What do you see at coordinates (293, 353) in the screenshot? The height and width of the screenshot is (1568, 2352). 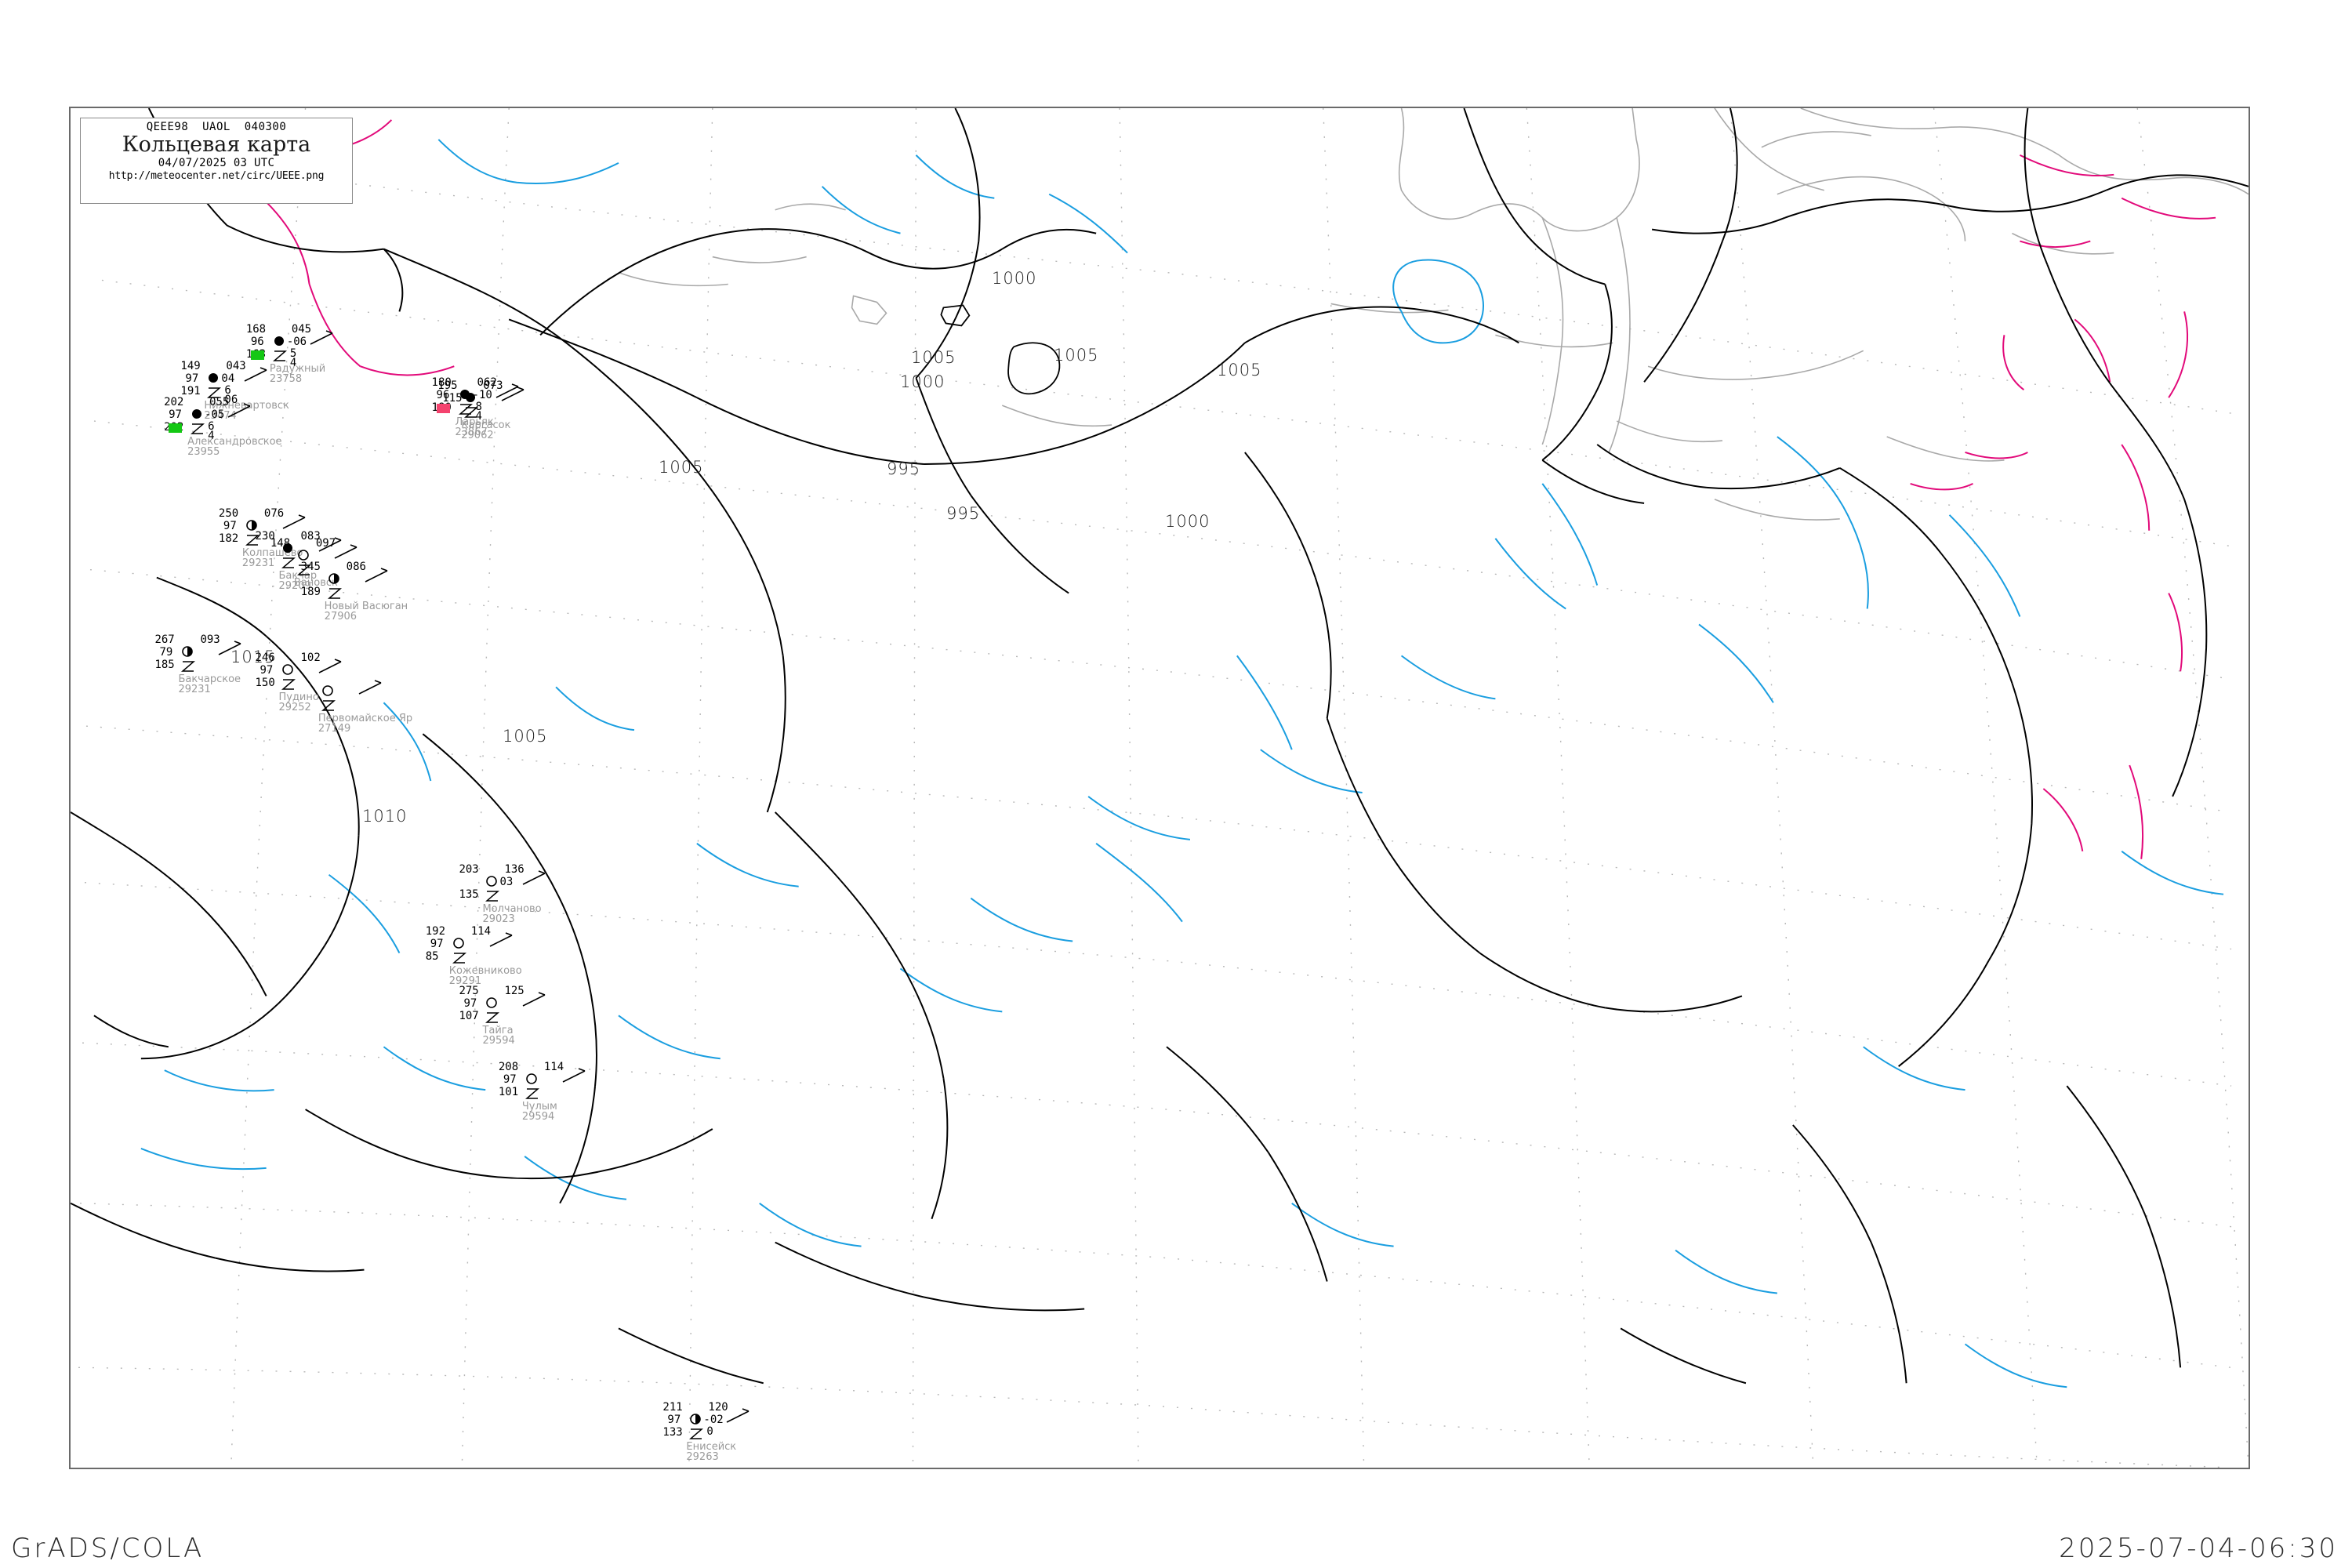 I see `station-precip-code: 5` at bounding box center [293, 353].